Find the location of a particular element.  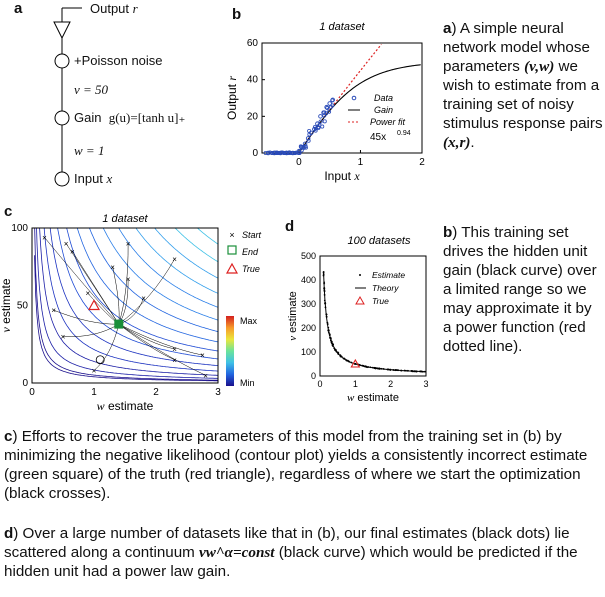

legend-fit-label: Power fit is located at coordinates (388, 122).